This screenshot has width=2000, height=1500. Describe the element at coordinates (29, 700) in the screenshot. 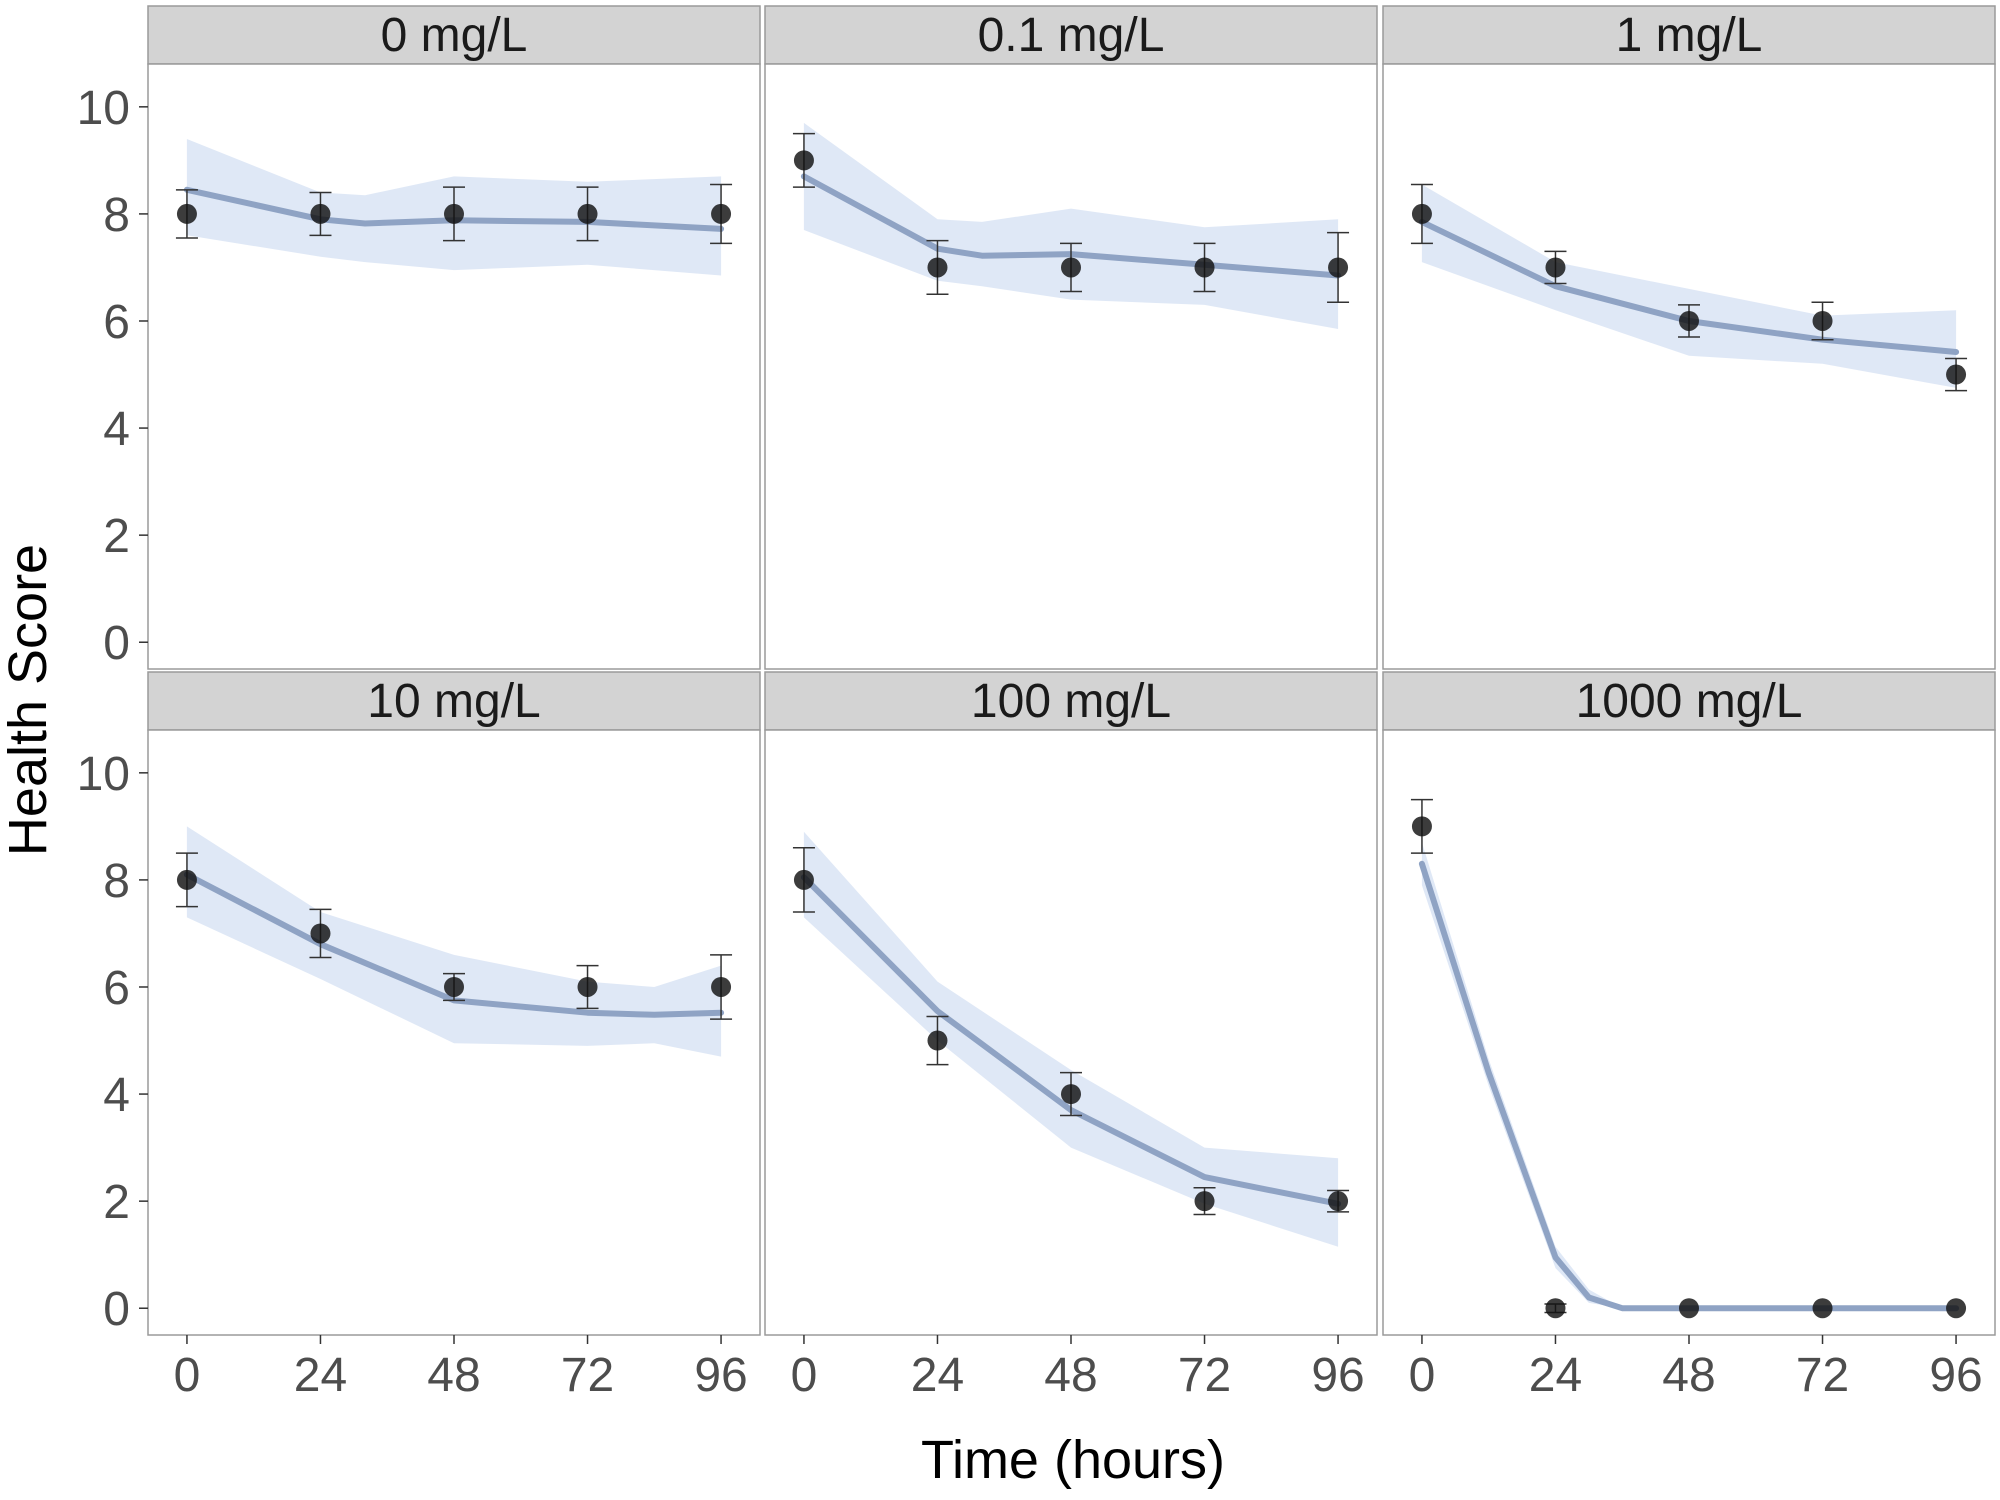

I see `y-axis-title: Health Score` at that location.